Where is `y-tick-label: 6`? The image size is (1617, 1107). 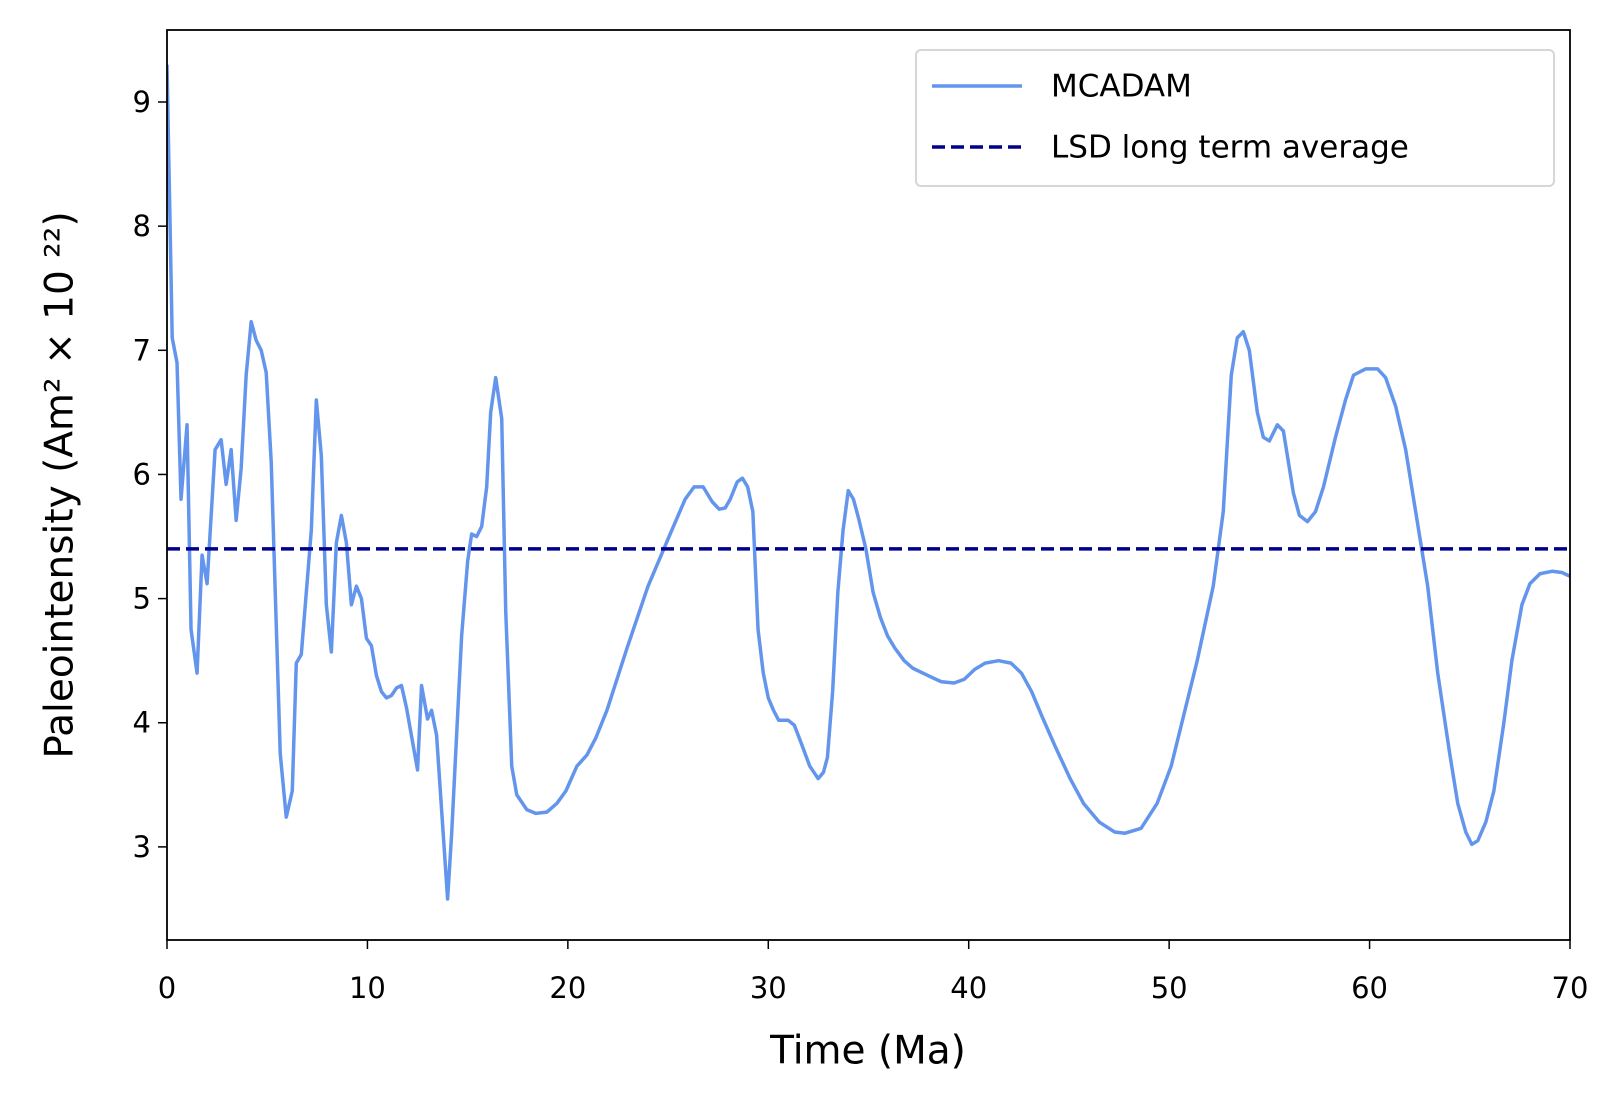
y-tick-label: 6 is located at coordinates (142, 474).